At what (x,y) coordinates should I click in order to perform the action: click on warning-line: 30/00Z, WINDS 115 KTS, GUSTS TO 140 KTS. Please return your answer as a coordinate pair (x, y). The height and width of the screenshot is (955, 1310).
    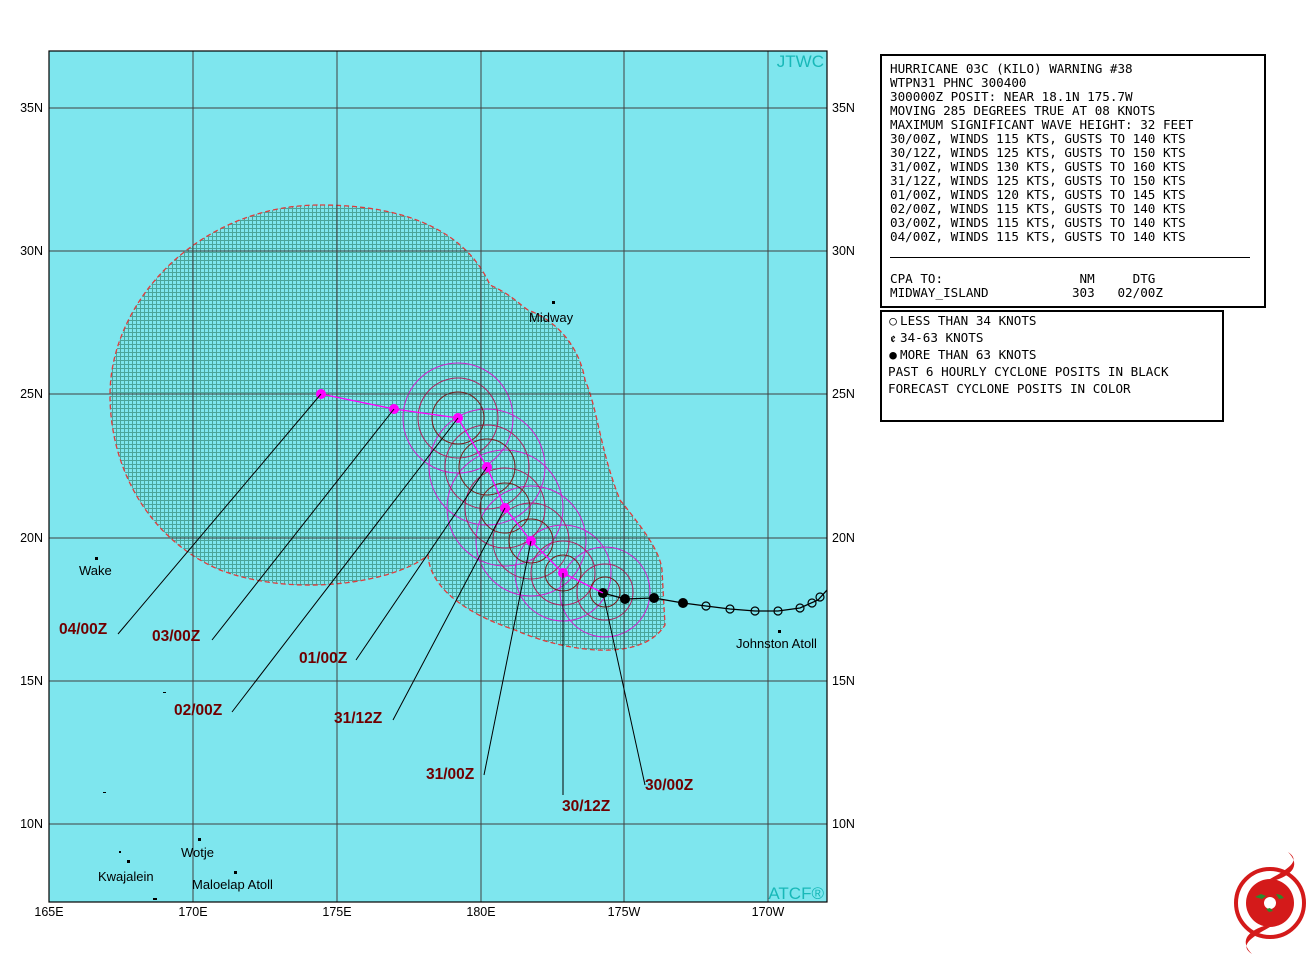
    Looking at the image, I should click on (1038, 138).